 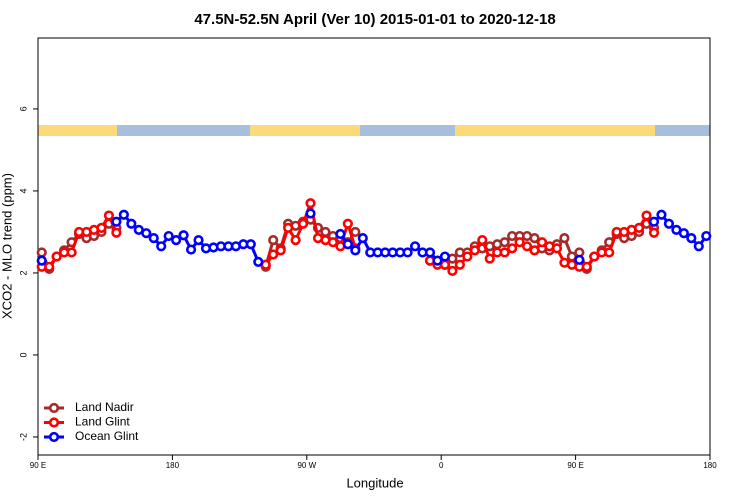 What do you see at coordinates (102, 422) in the screenshot?
I see `legend-label: Land Glint` at bounding box center [102, 422].